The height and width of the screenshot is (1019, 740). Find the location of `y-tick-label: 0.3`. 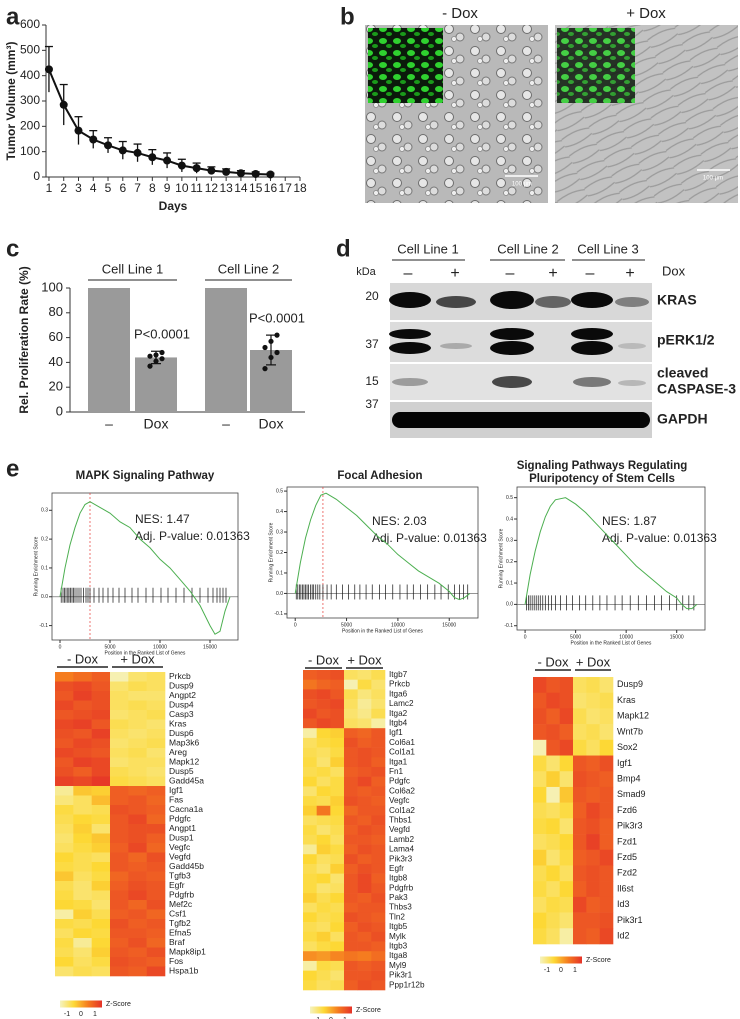

y-tick-label: 0.3 is located at coordinates (44, 511).